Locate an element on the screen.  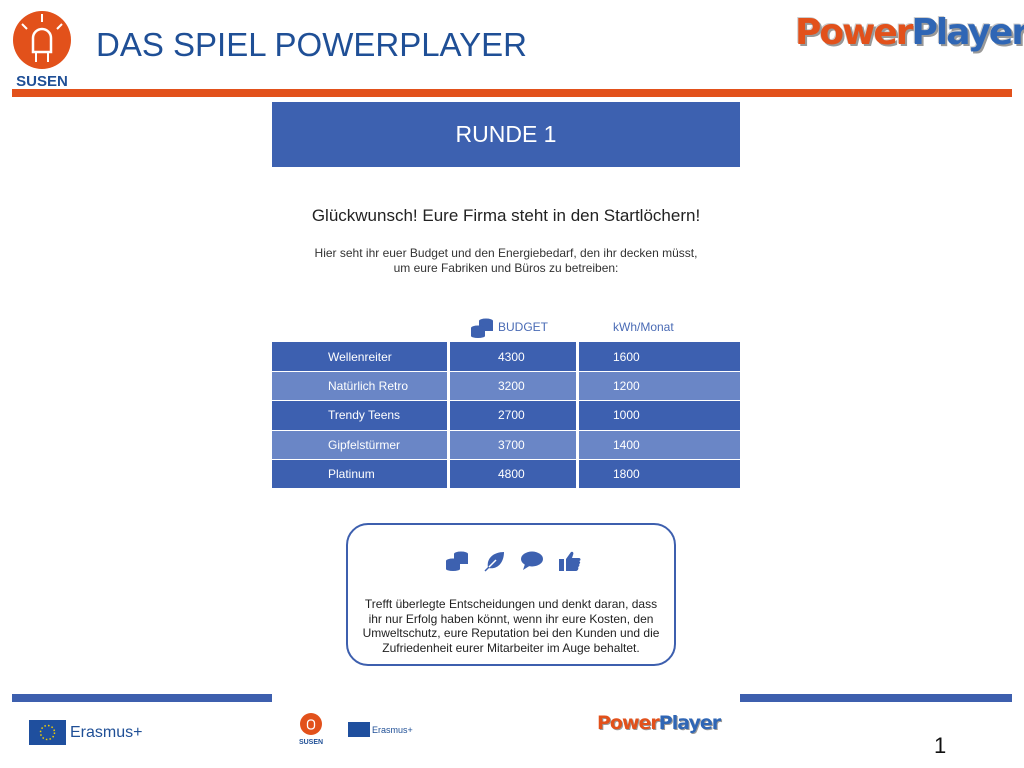
tip-box is located at coordinates (511, 594).